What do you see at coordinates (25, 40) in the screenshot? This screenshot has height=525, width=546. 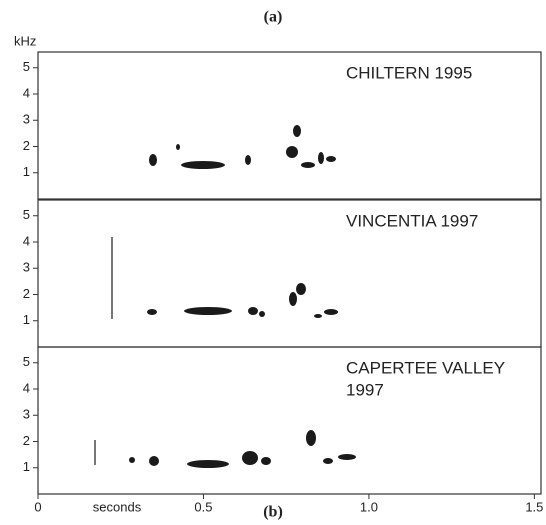 I see `y-axis-label: kHz` at bounding box center [25, 40].